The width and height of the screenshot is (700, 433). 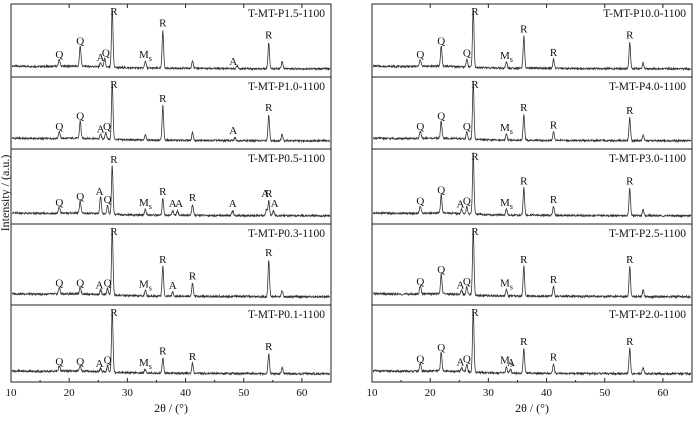 What do you see at coordinates (605, 393) in the screenshot?
I see `x-tick-label: 50` at bounding box center [605, 393].